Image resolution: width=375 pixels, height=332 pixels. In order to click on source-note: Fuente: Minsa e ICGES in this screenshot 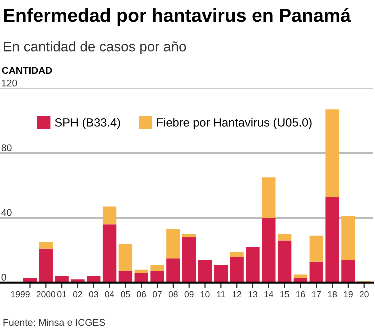, I will do `click(55, 322)`.